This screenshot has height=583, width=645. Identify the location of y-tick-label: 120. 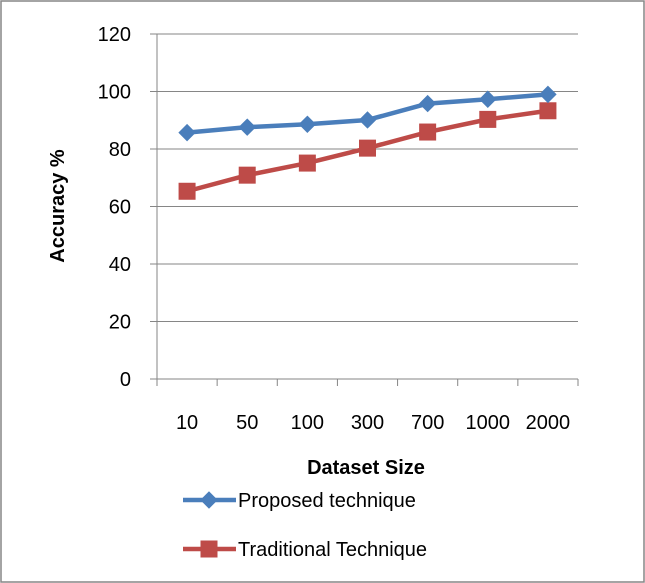
(114, 35).